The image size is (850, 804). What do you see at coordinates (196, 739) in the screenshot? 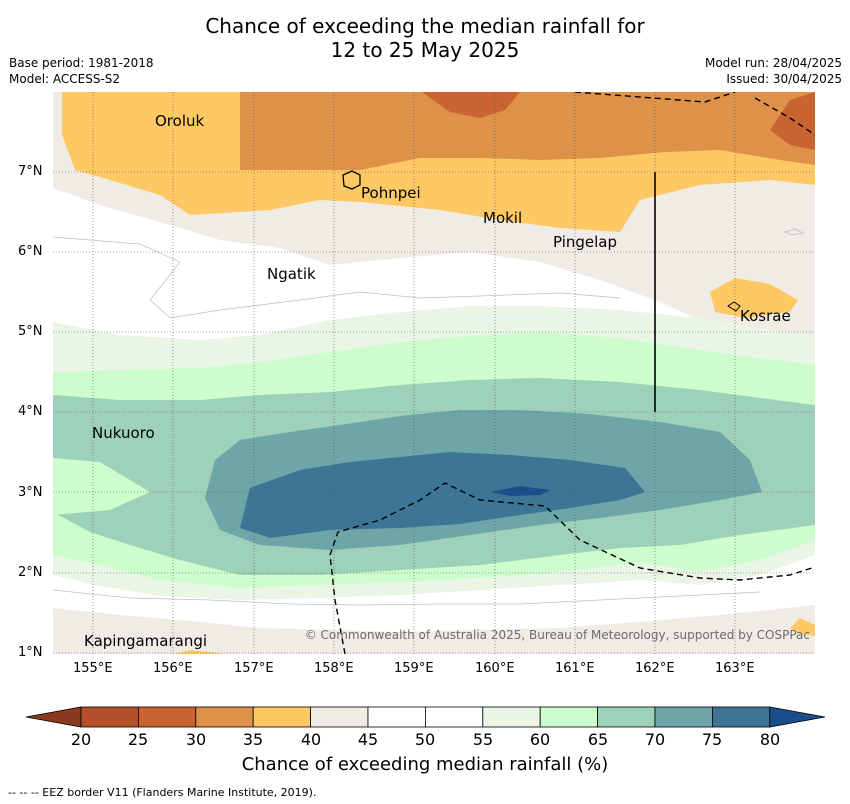
I see `colorbar-tick-30: 30` at bounding box center [196, 739].